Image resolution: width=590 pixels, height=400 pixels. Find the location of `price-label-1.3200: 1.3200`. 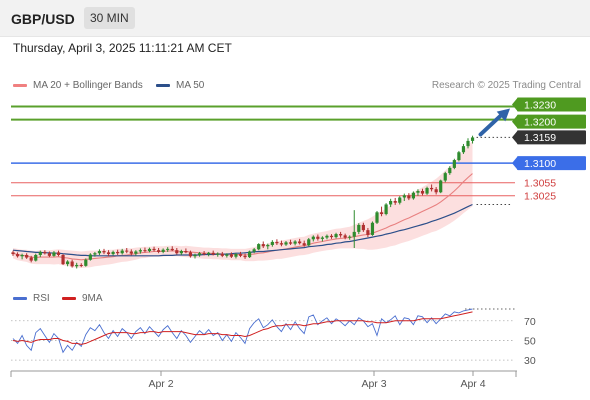

price-label-1.3200: 1.3200 is located at coordinates (540, 122).